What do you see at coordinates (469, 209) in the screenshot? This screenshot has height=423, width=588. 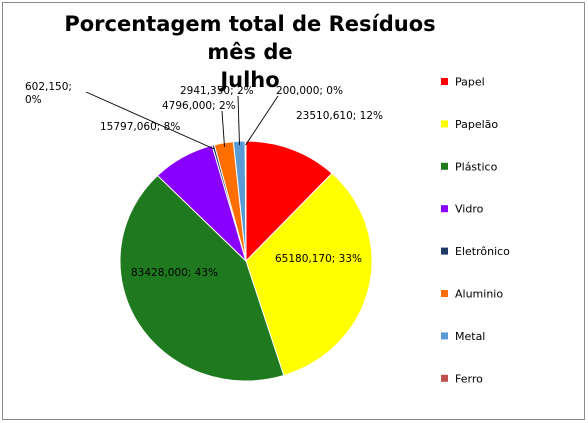 I see `legend-label-vidro: Vidro` at bounding box center [469, 209].